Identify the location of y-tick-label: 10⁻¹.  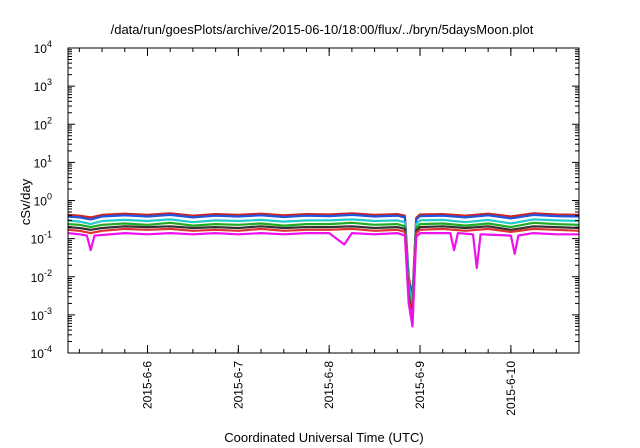
(41, 238).